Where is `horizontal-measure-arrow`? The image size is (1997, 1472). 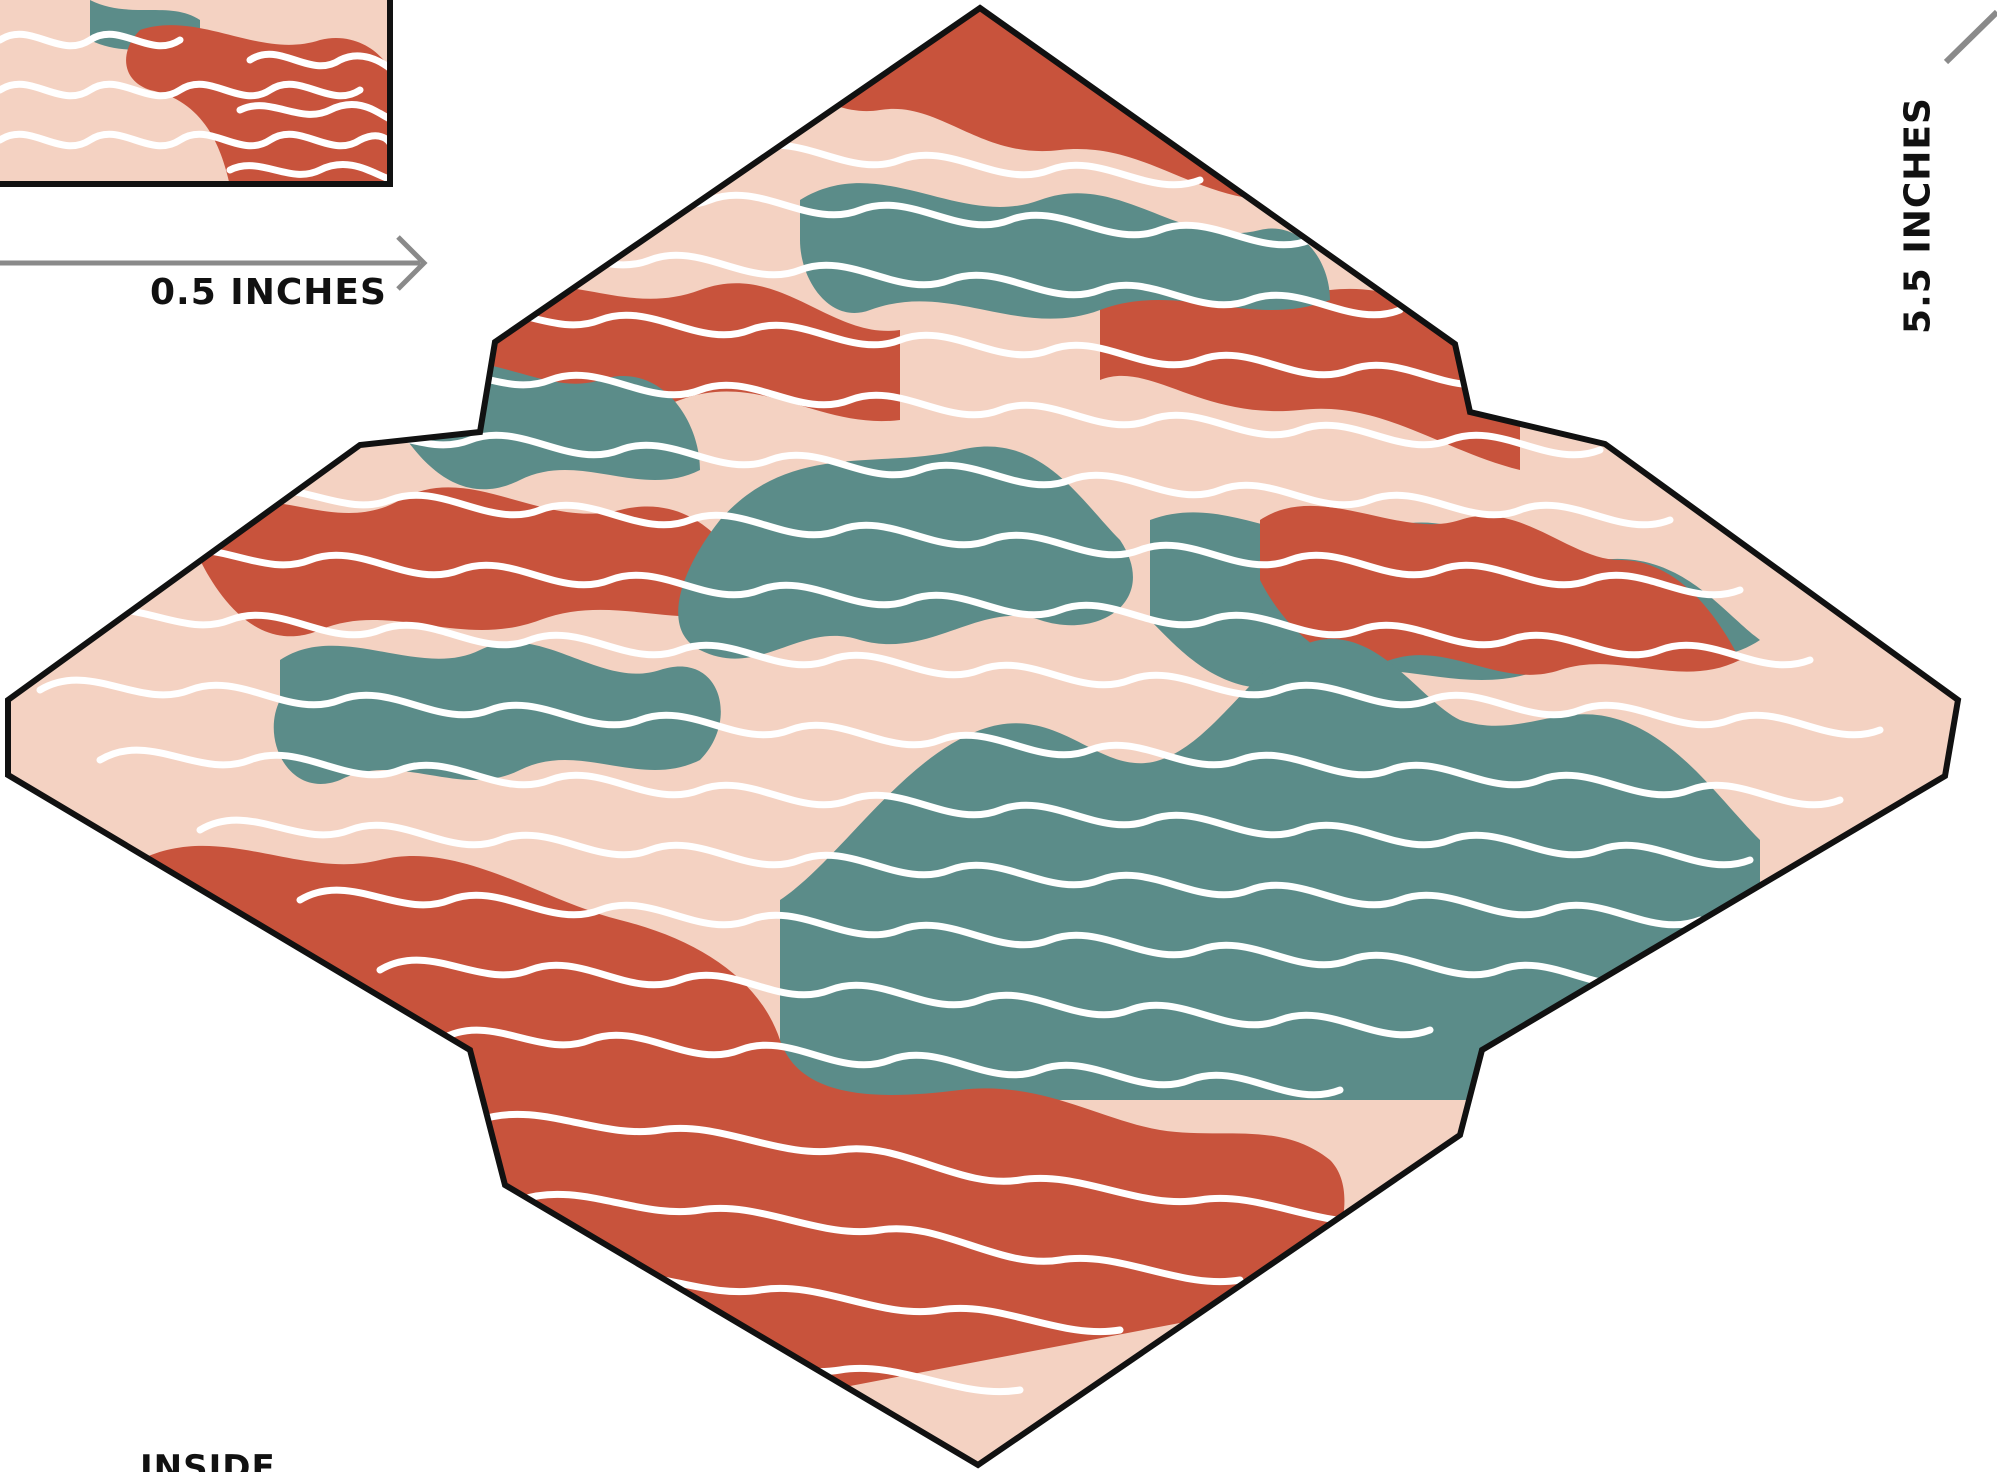 horizontal-measure-arrow is located at coordinates (214, 263).